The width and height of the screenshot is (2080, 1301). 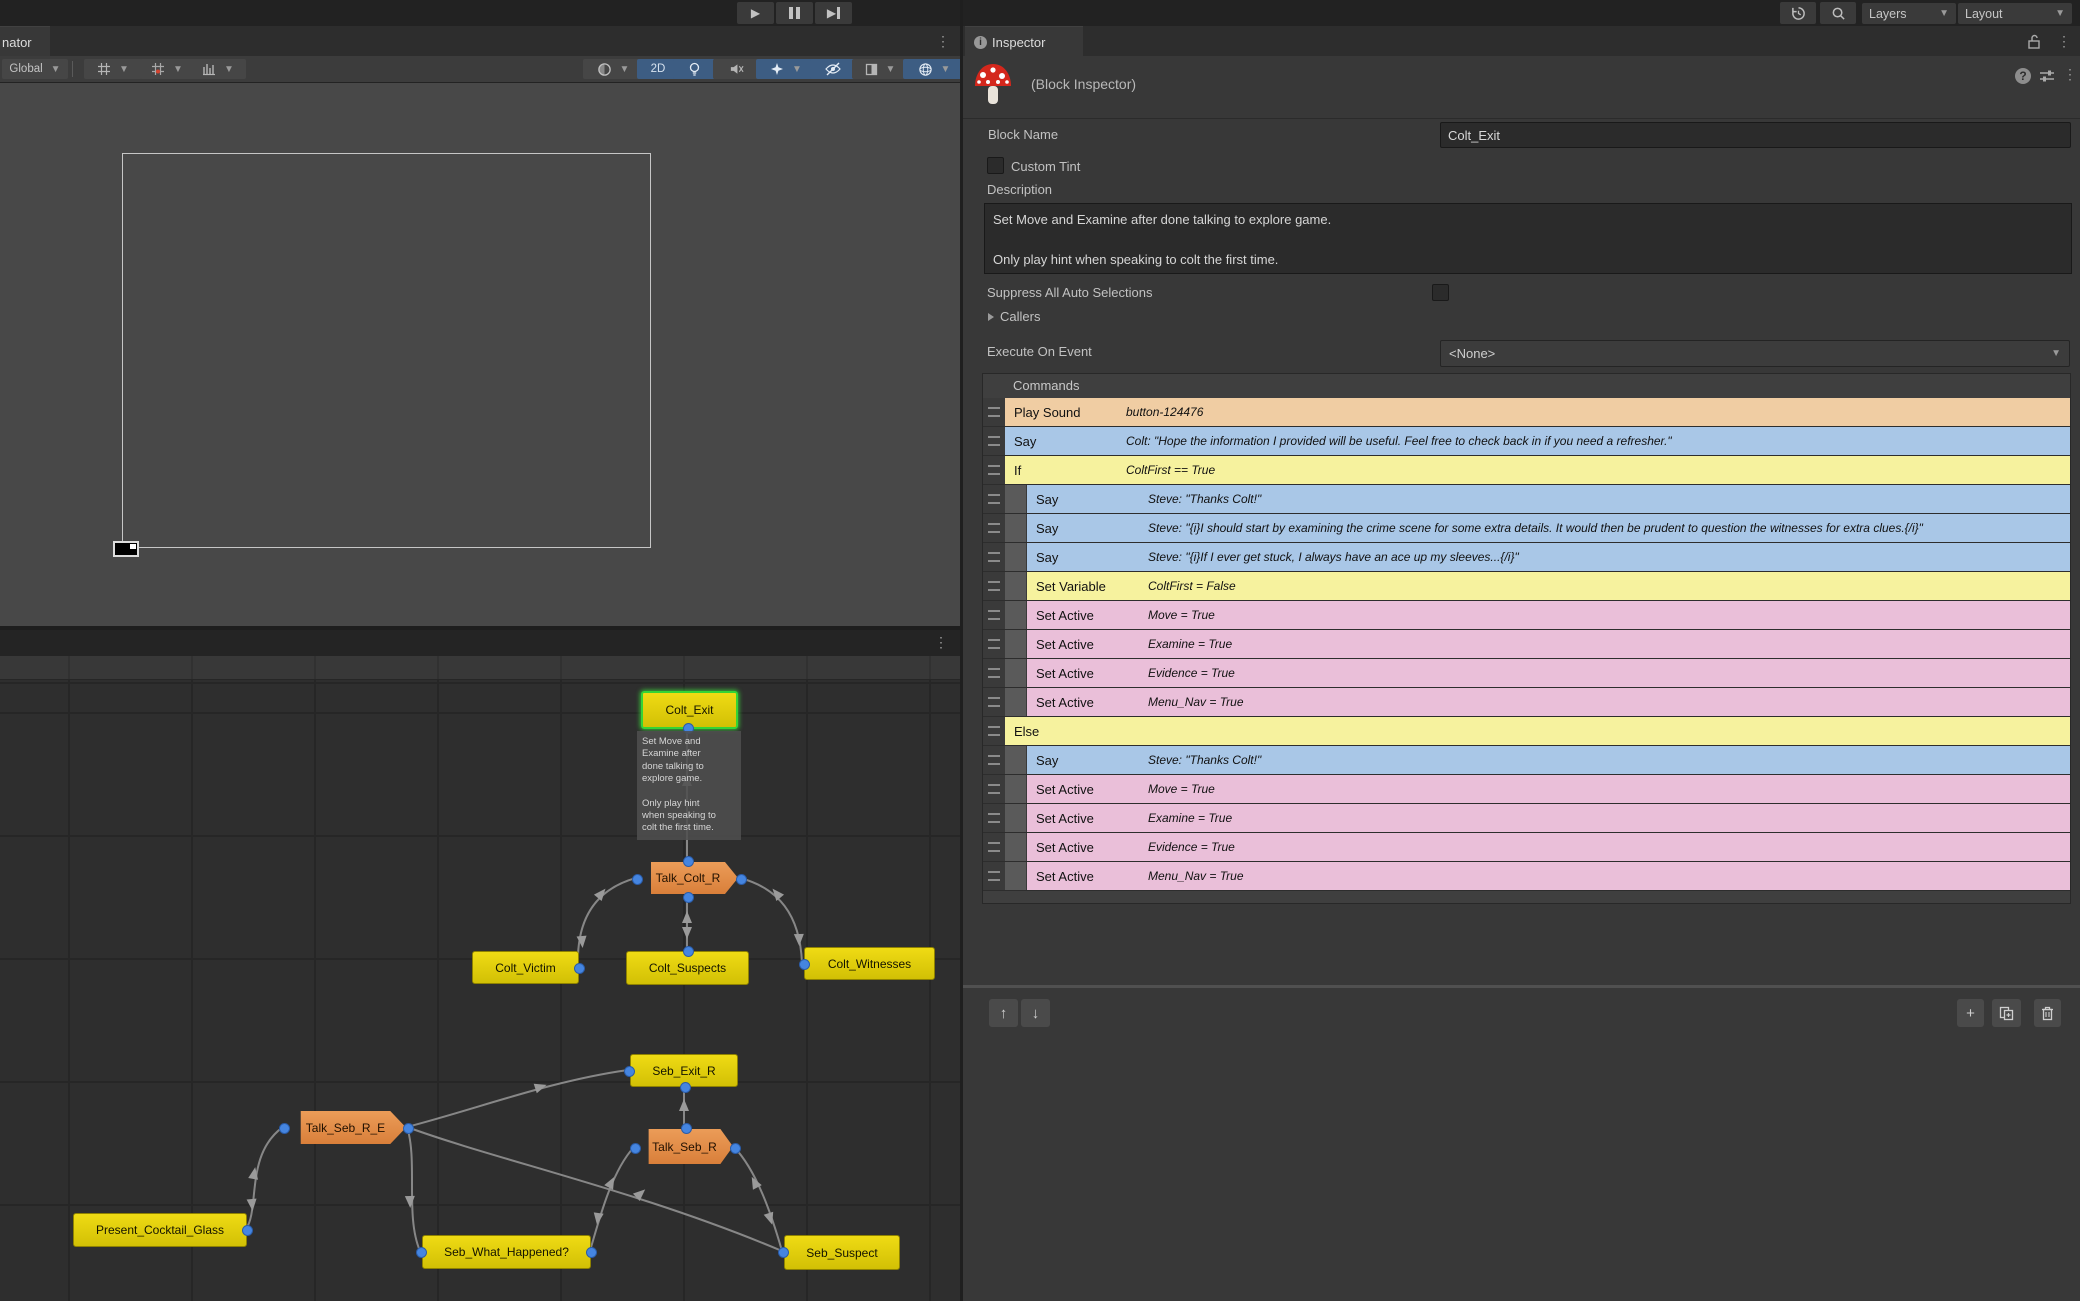 I want to click on layout-dropdown: Layout ▼, so click(x=2015, y=13).